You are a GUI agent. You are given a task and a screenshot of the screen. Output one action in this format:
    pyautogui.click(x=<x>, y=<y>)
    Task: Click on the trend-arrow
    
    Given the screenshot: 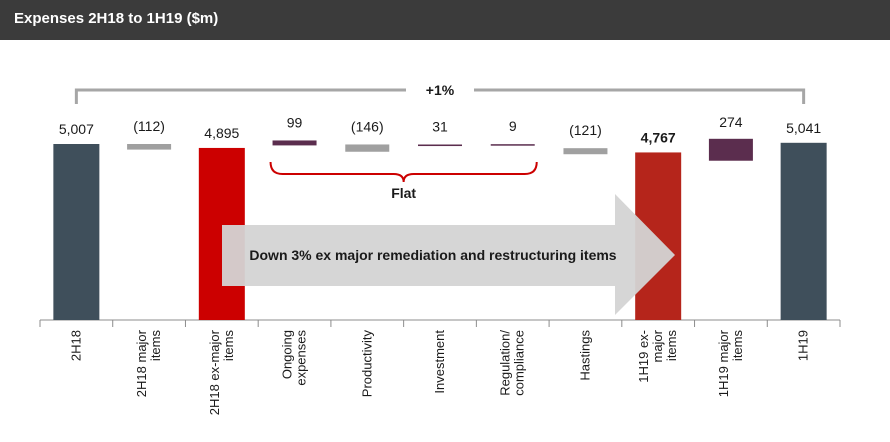 What is the action you would take?
    pyautogui.click(x=448, y=254)
    